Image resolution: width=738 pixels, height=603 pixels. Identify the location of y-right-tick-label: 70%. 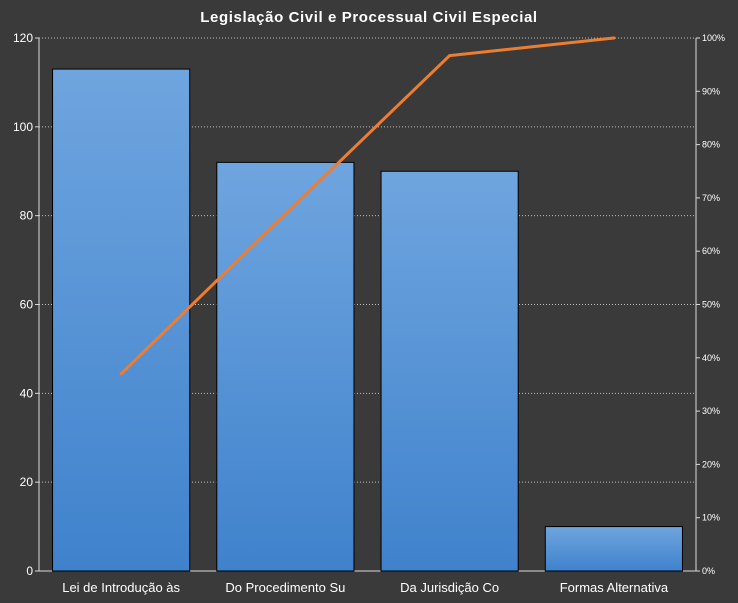
(711, 198).